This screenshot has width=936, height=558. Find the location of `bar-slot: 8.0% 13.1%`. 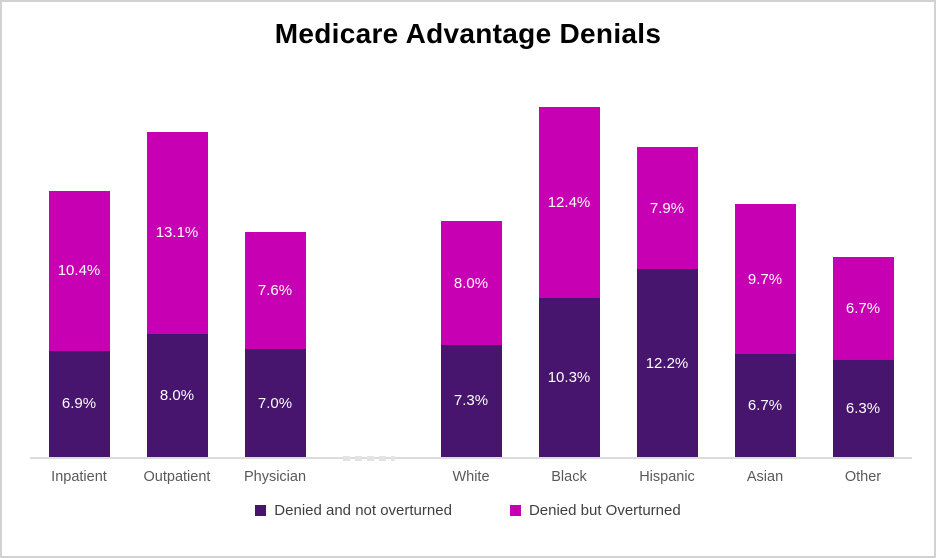

bar-slot: 8.0% 13.1% is located at coordinates (177, 269).